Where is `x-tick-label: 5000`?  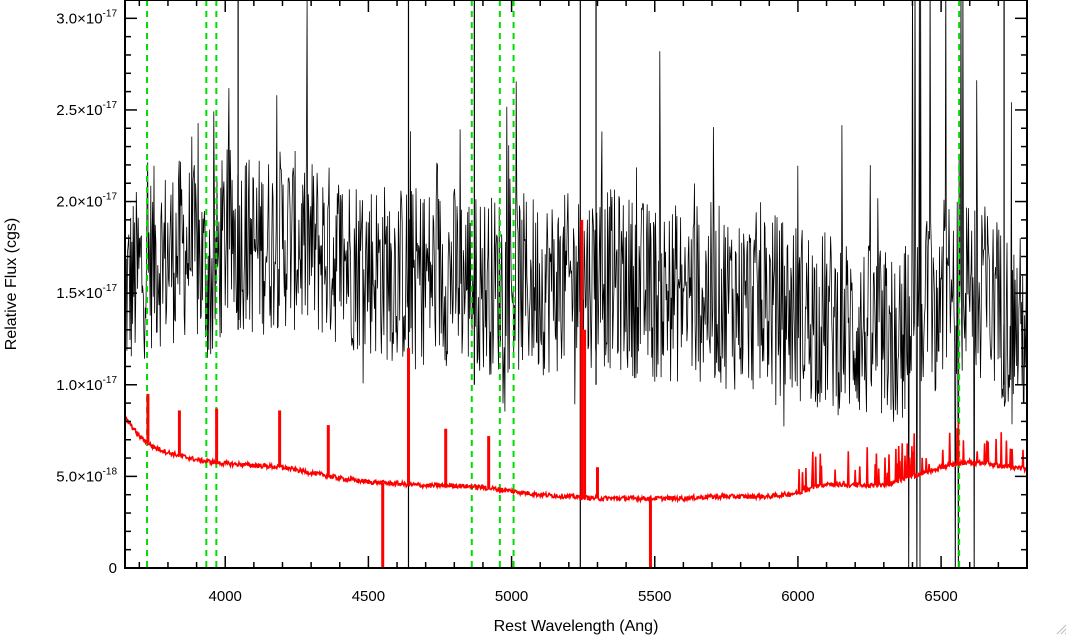
x-tick-label: 5000 is located at coordinates (511, 596).